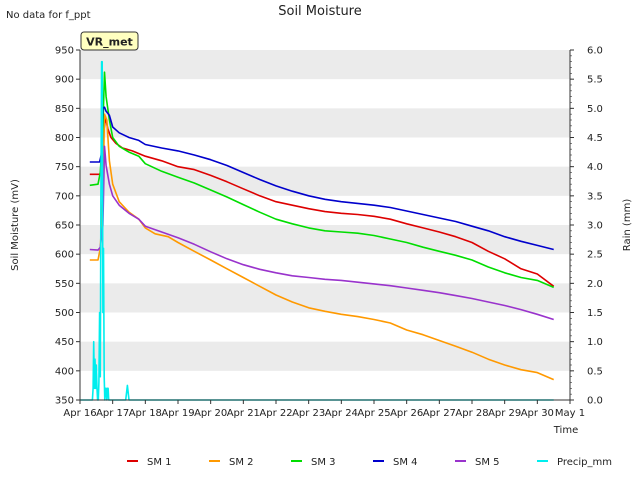  What do you see at coordinates (64, 226) in the screenshot?
I see `y-tick-label: 650` at bounding box center [64, 226].